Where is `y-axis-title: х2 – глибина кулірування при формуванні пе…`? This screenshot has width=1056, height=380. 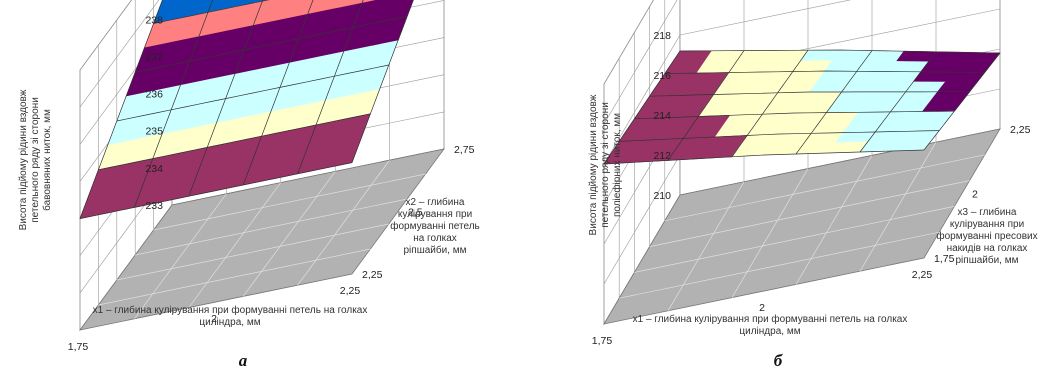
y-axis-title: х2 – глибина кулірування при формуванні пе… is located at coordinates (435, 226).